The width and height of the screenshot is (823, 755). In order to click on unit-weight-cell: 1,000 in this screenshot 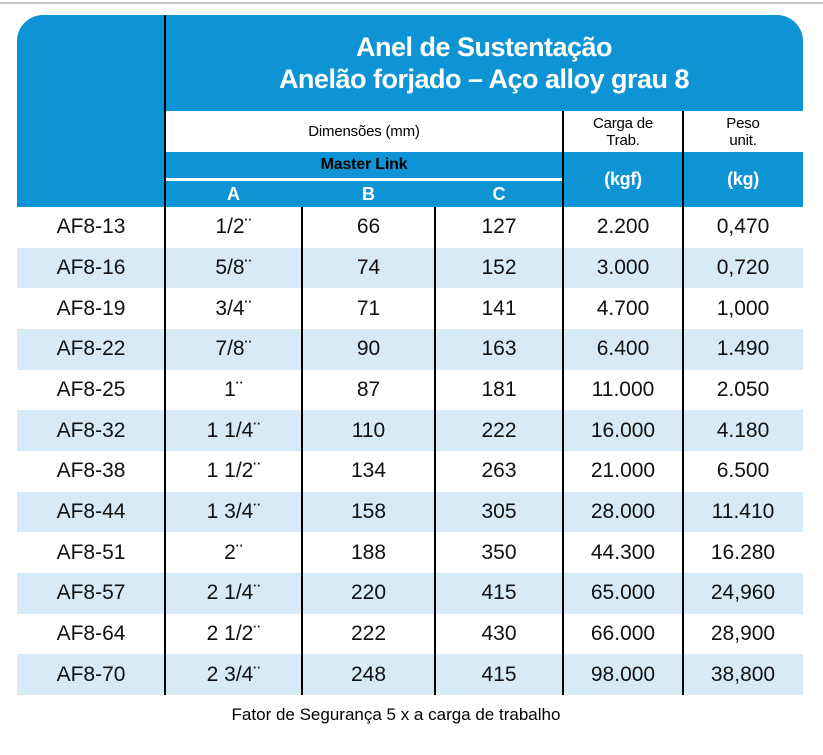, I will do `click(743, 308)`.